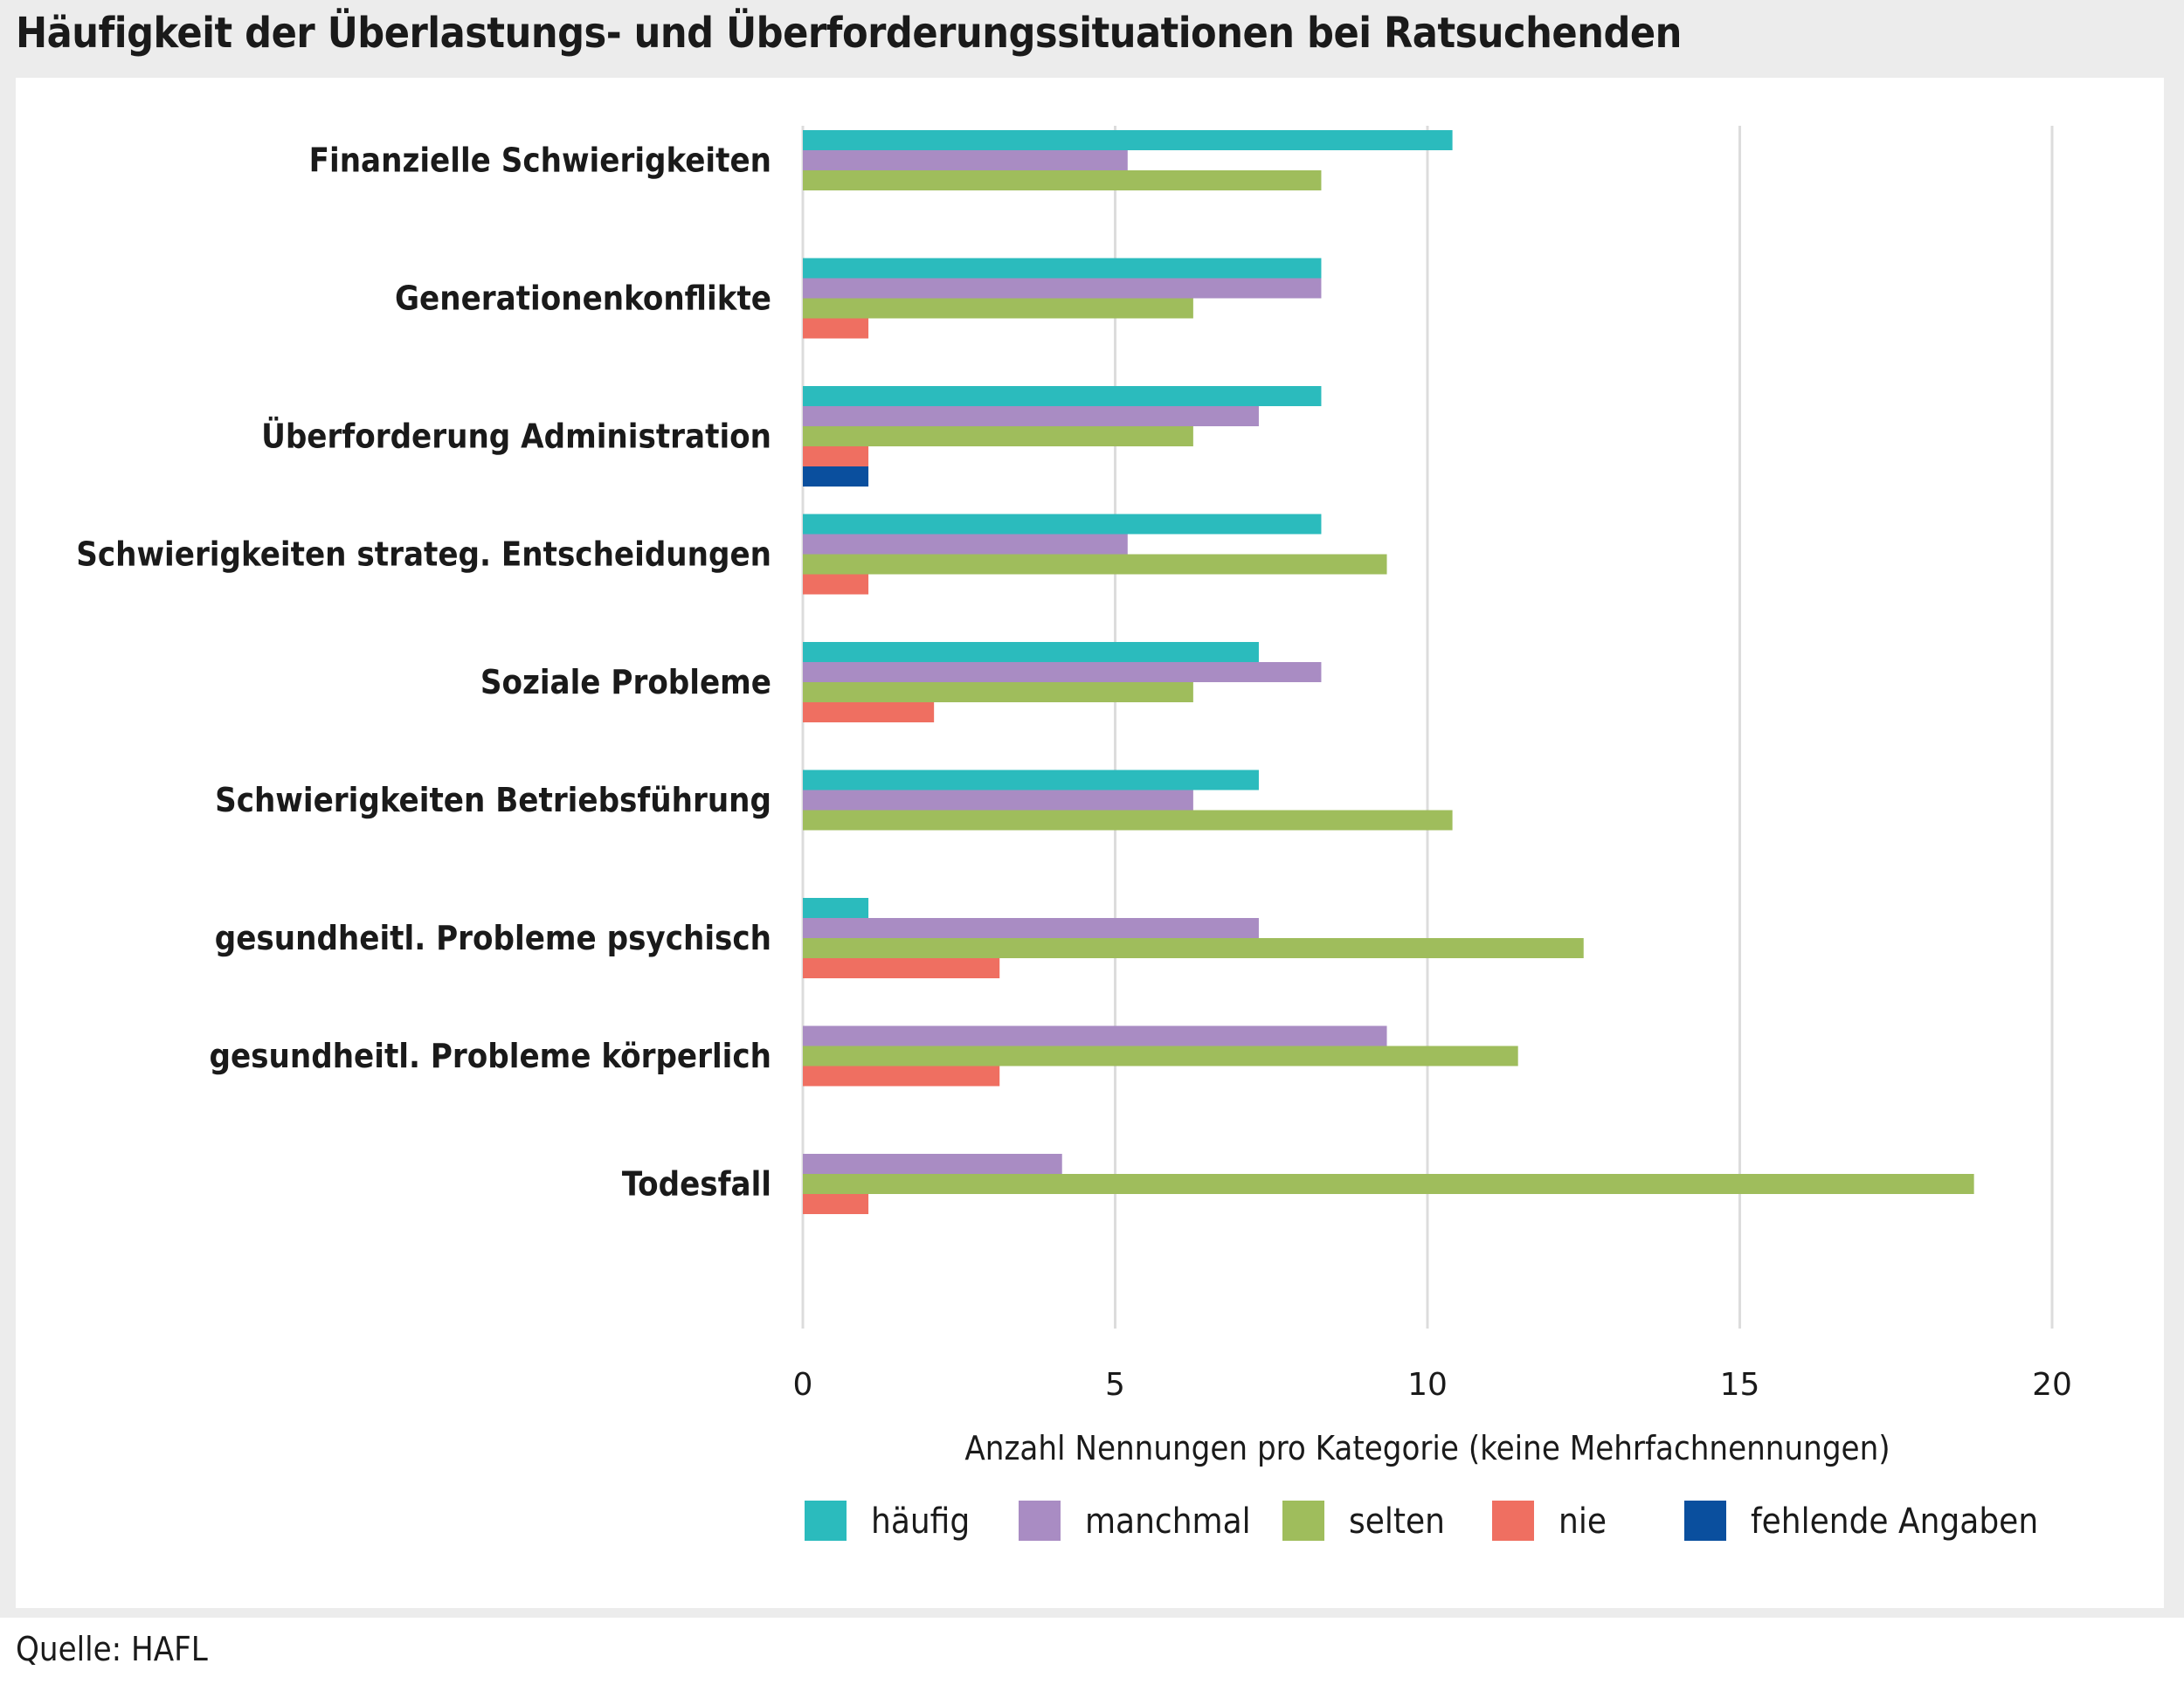  Describe the element at coordinates (625, 682) in the screenshot. I see `category-label: Soziale Probleme` at that location.